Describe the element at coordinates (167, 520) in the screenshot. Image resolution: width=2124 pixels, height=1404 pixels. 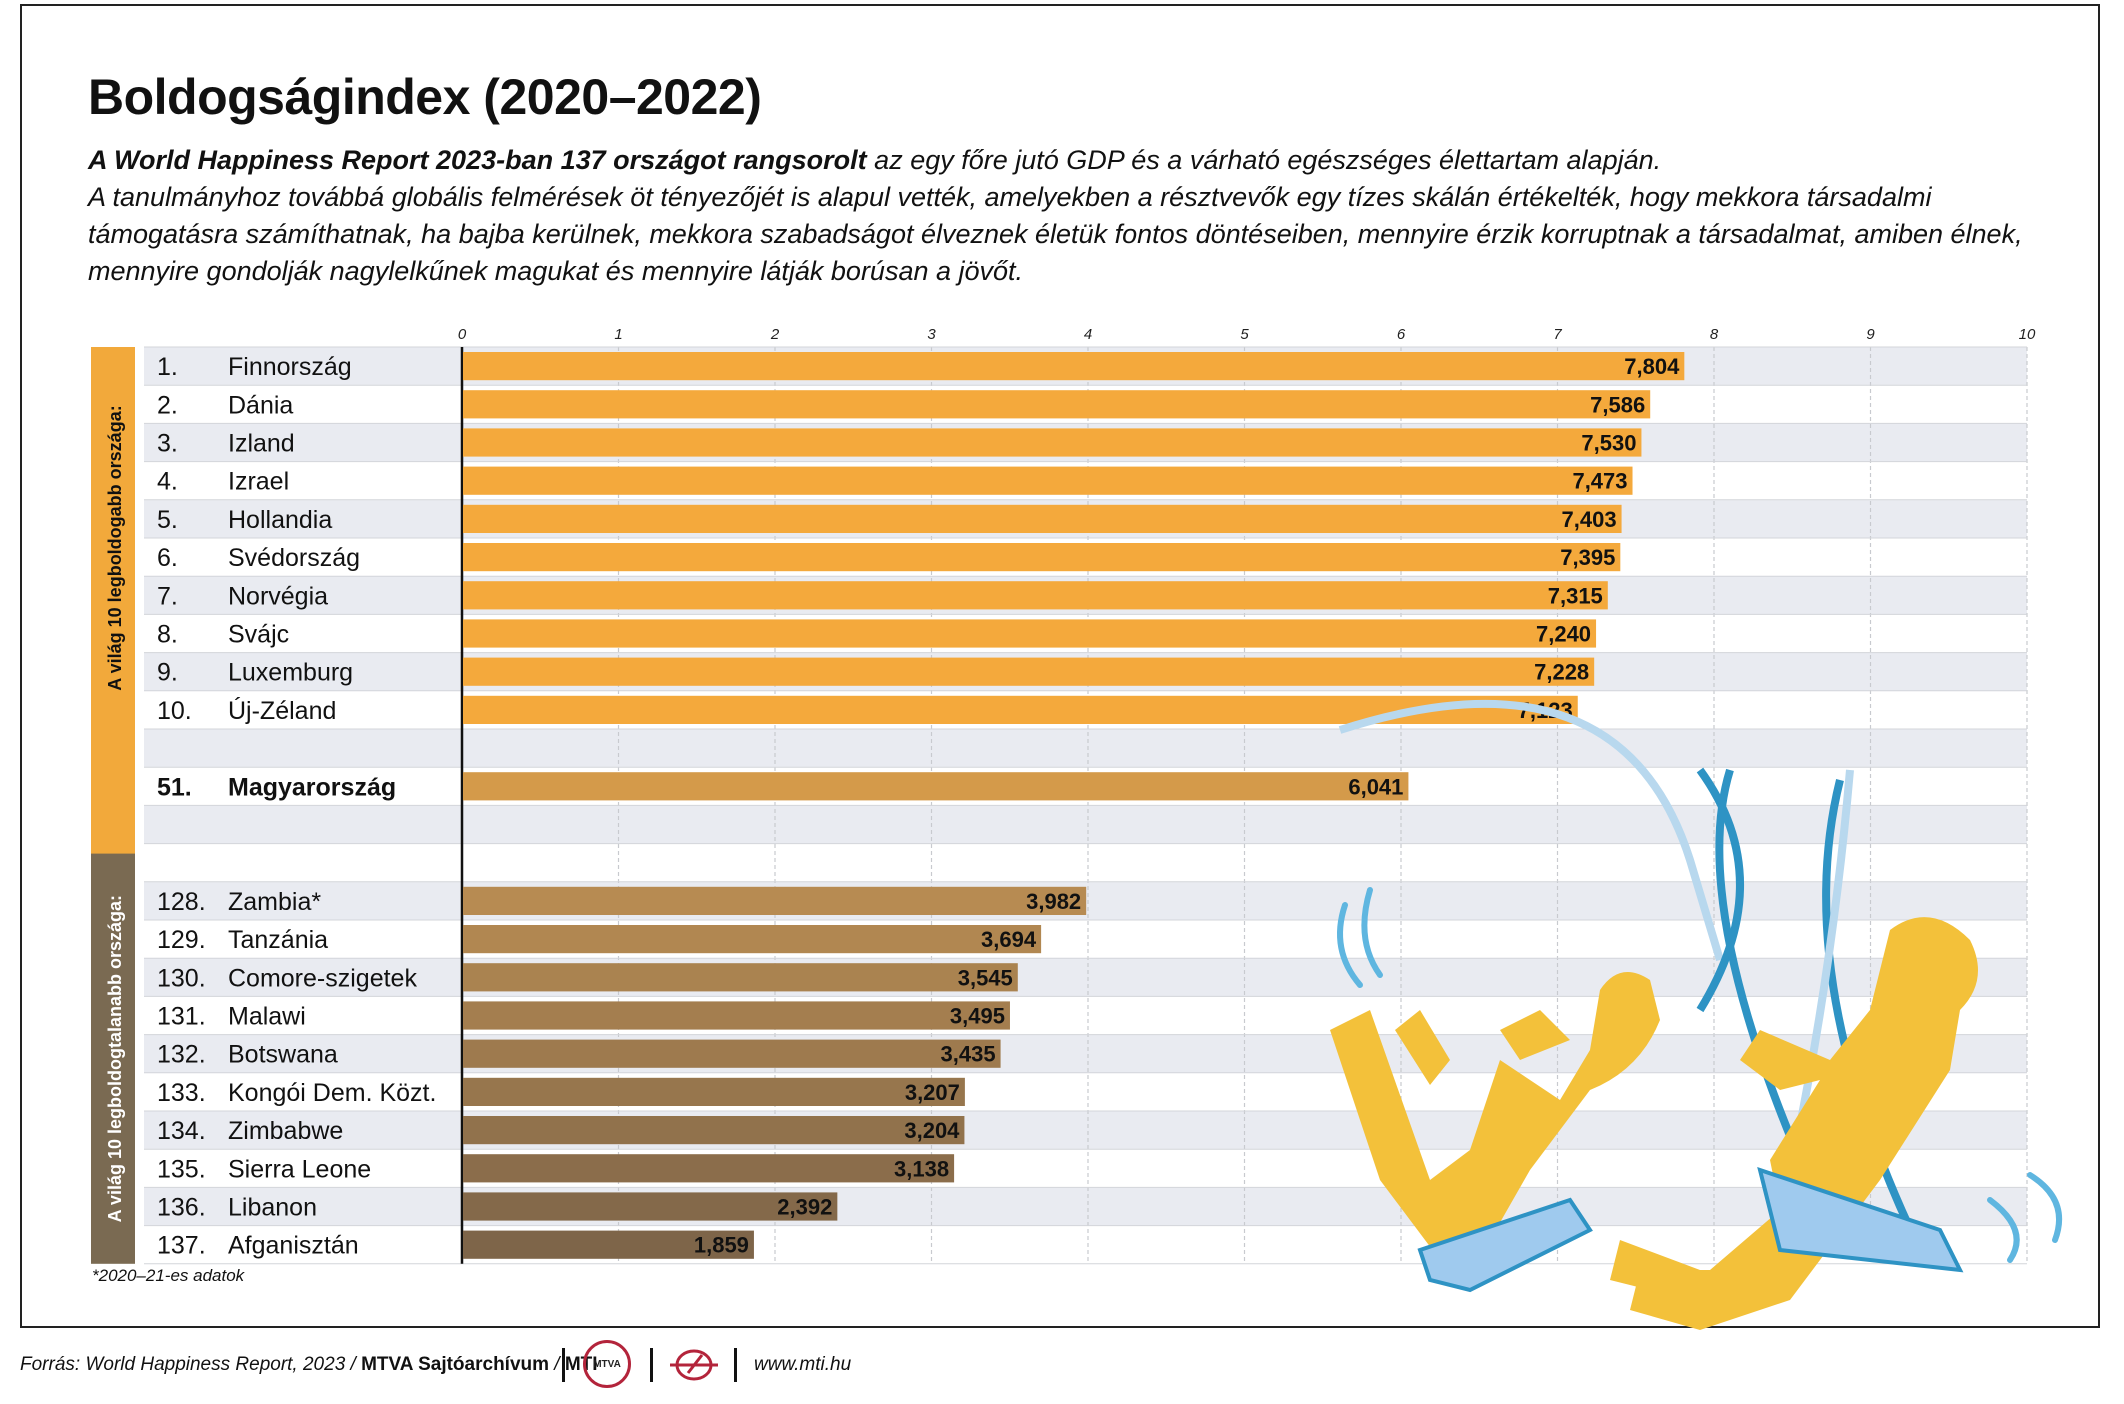
I see `rank-label: 5.` at that location.